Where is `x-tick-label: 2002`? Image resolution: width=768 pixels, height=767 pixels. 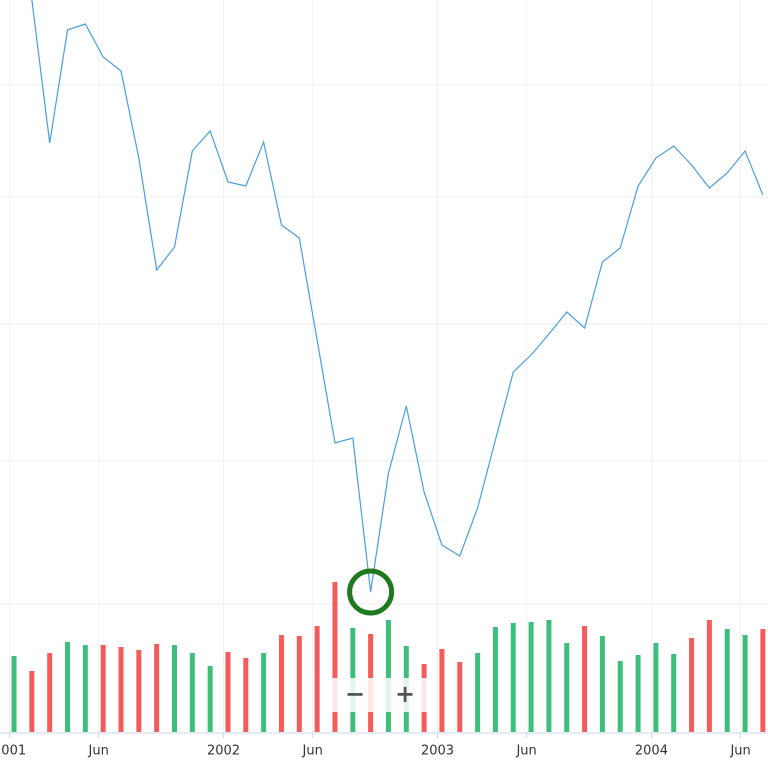
x-tick-label: 2002 is located at coordinates (223, 751).